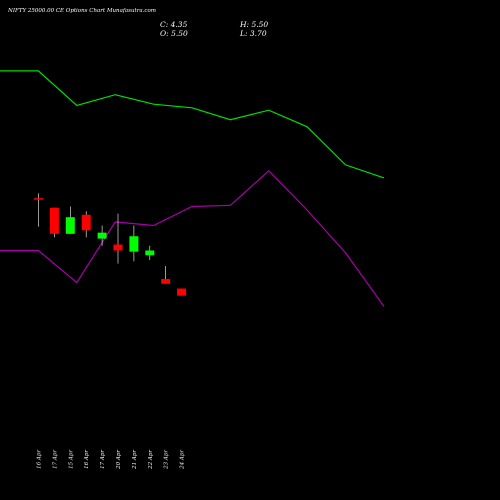 The image size is (500, 500). Describe the element at coordinates (174, 24) in the screenshot. I see `close-readout: C: 4.35` at that location.